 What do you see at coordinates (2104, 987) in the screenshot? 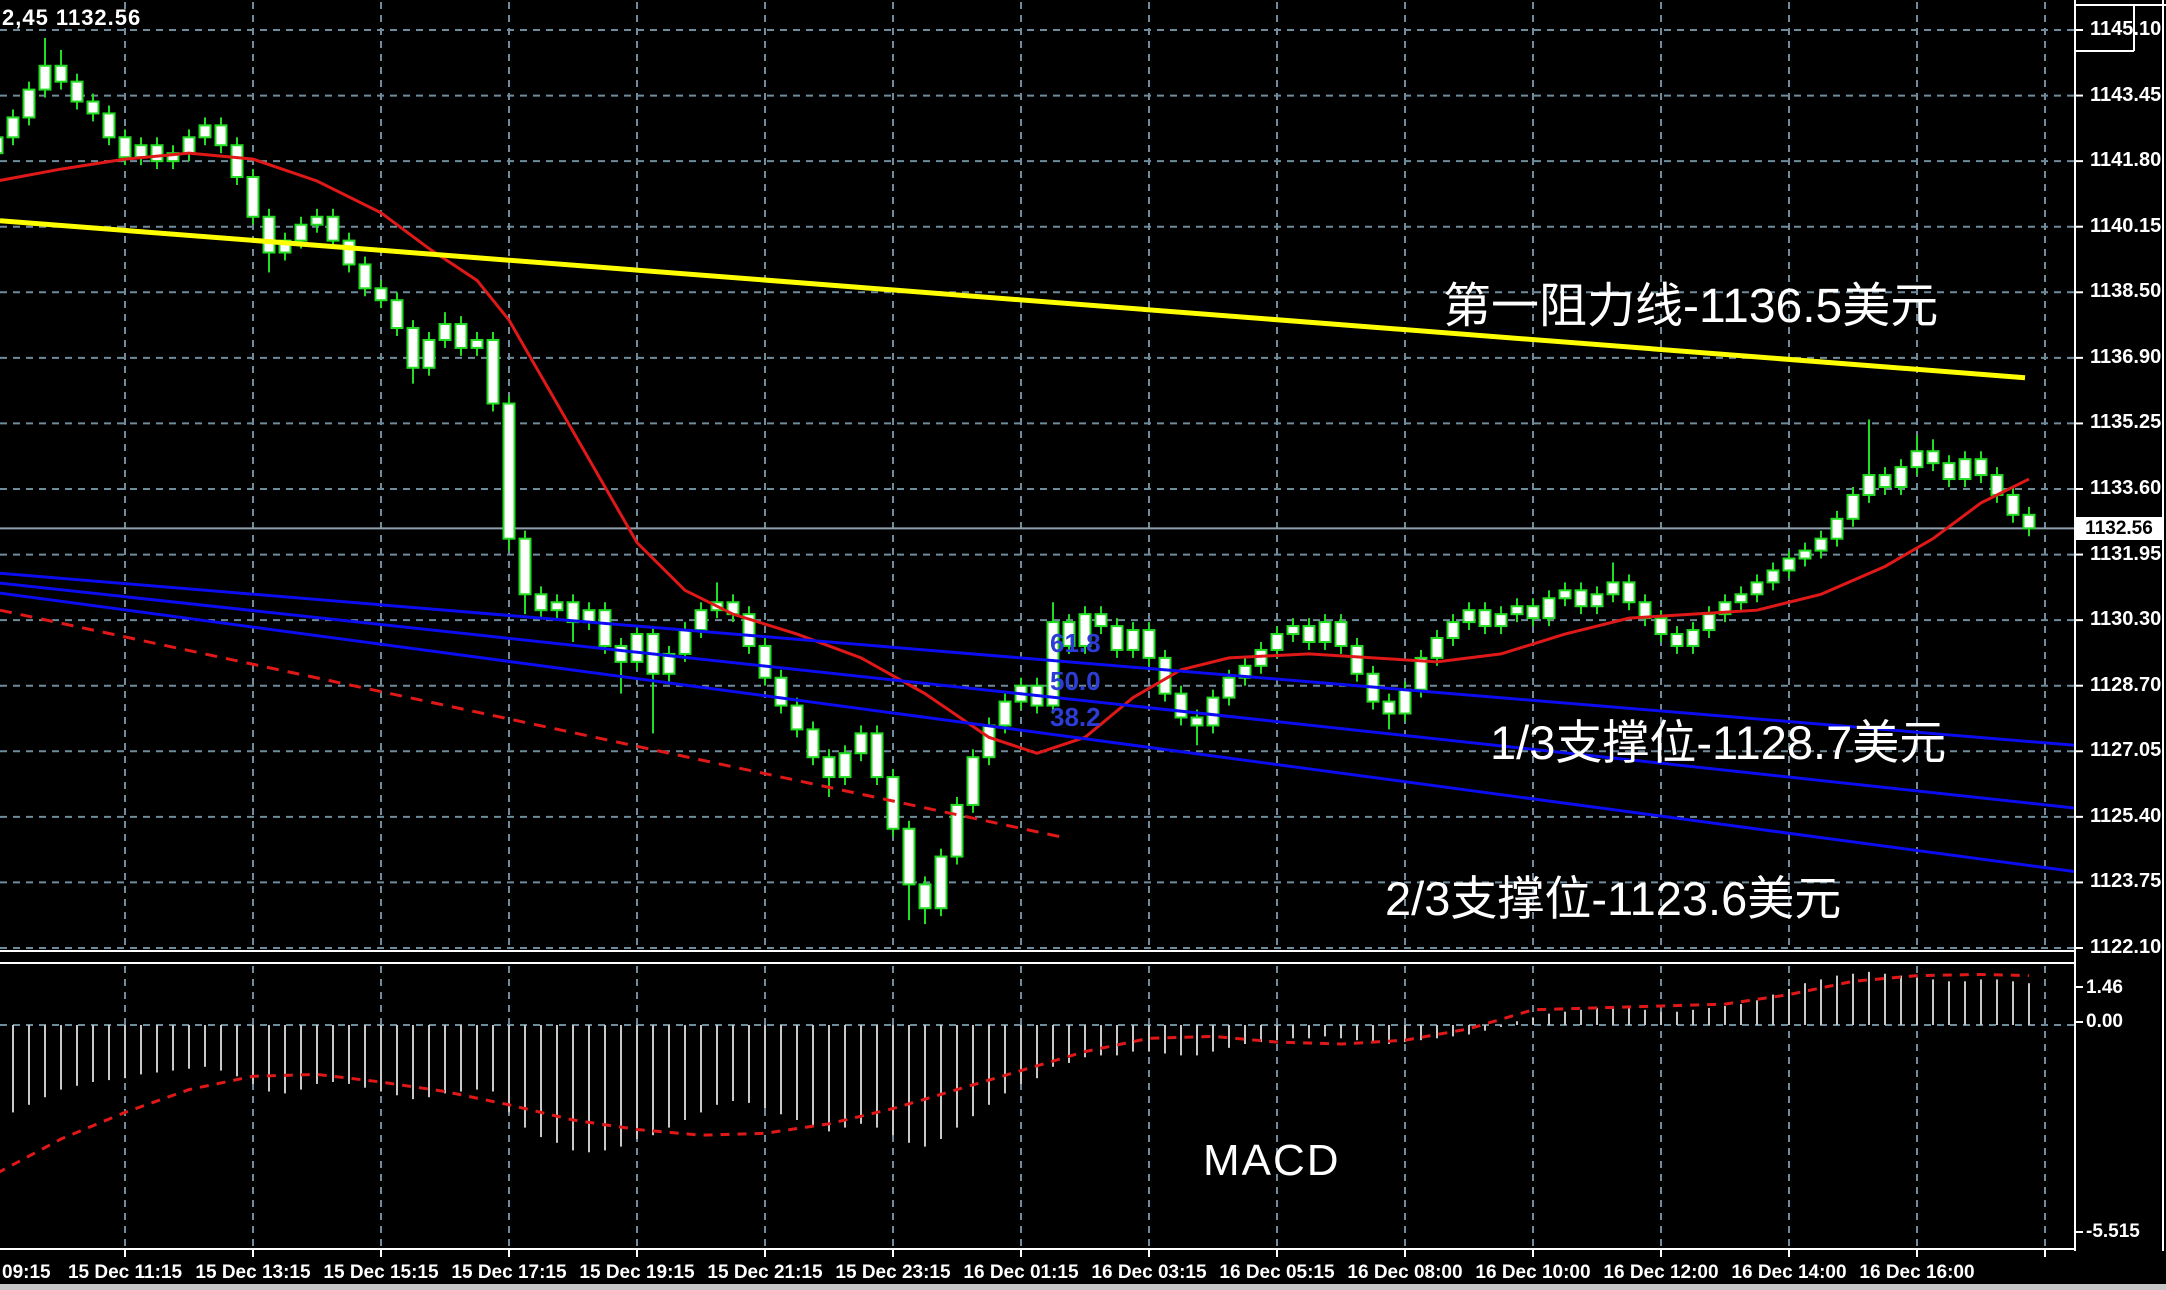
I see `macd-scale-max: 1.46` at bounding box center [2104, 987].